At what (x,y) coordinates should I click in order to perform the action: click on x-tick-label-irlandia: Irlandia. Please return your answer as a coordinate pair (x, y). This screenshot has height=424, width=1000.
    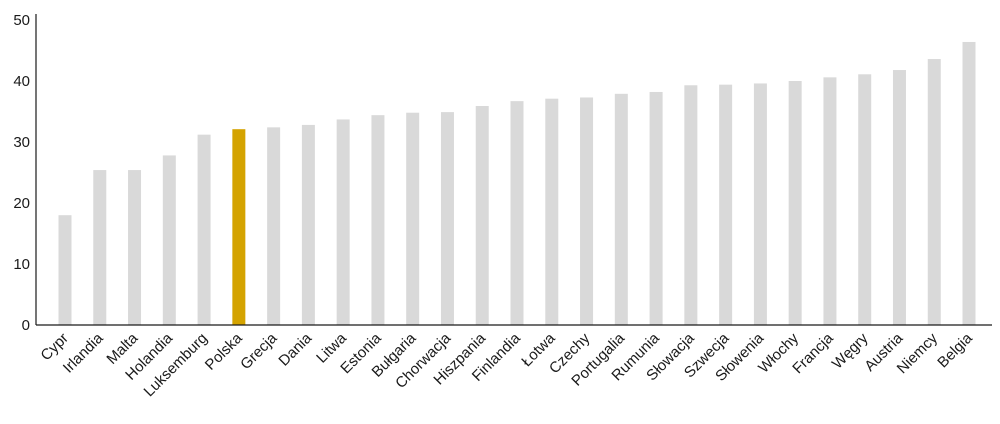
    Looking at the image, I should click on (83, 352).